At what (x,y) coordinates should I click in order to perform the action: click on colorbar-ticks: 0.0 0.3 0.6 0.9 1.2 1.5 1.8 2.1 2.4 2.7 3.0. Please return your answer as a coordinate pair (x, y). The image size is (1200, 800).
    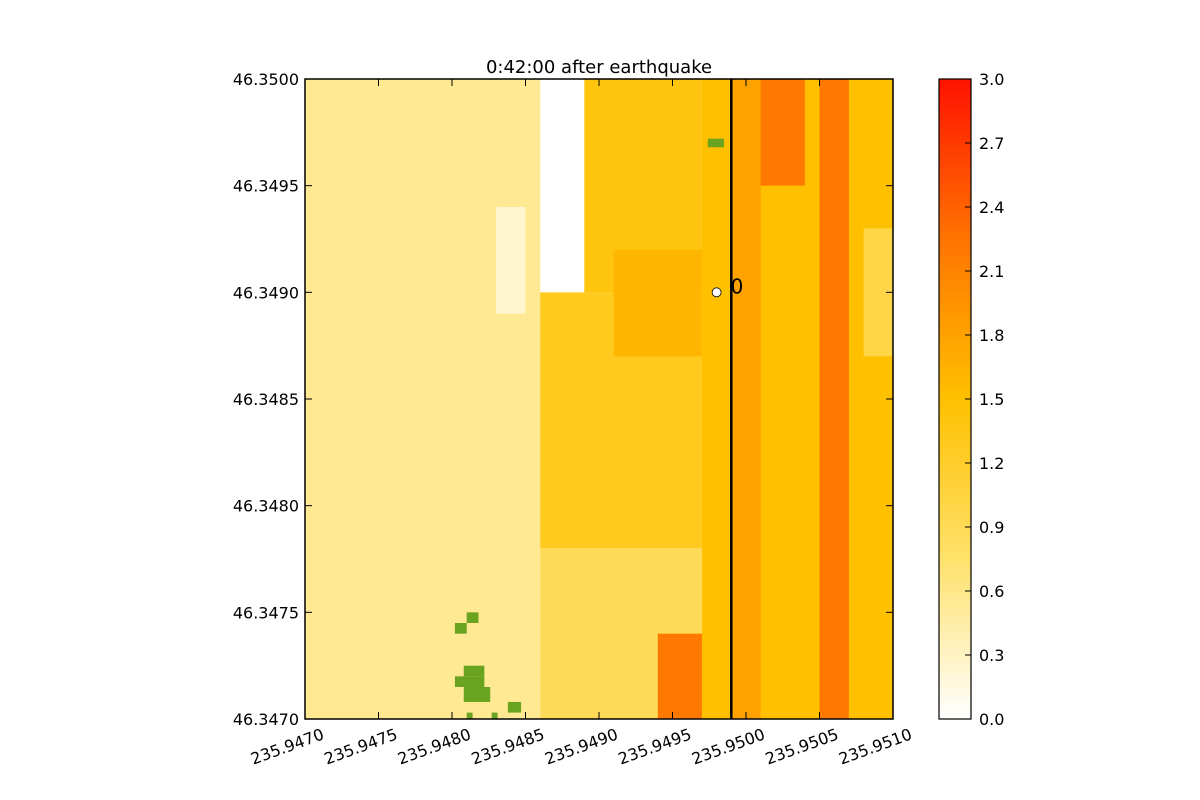
    Looking at the image, I should click on (984, 399).